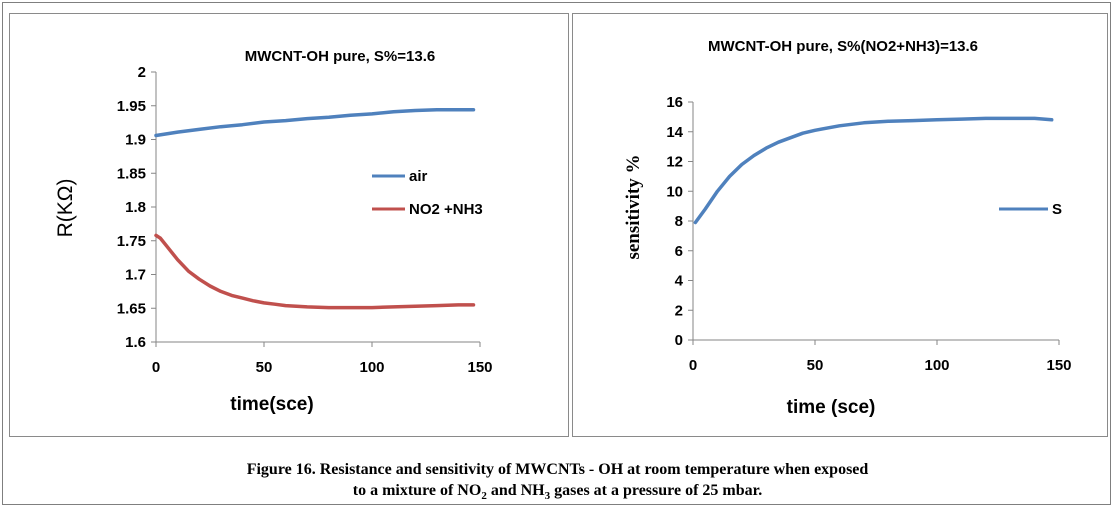  What do you see at coordinates (633, 206) in the screenshot?
I see `y-axis-label: sensitivity %` at bounding box center [633, 206].